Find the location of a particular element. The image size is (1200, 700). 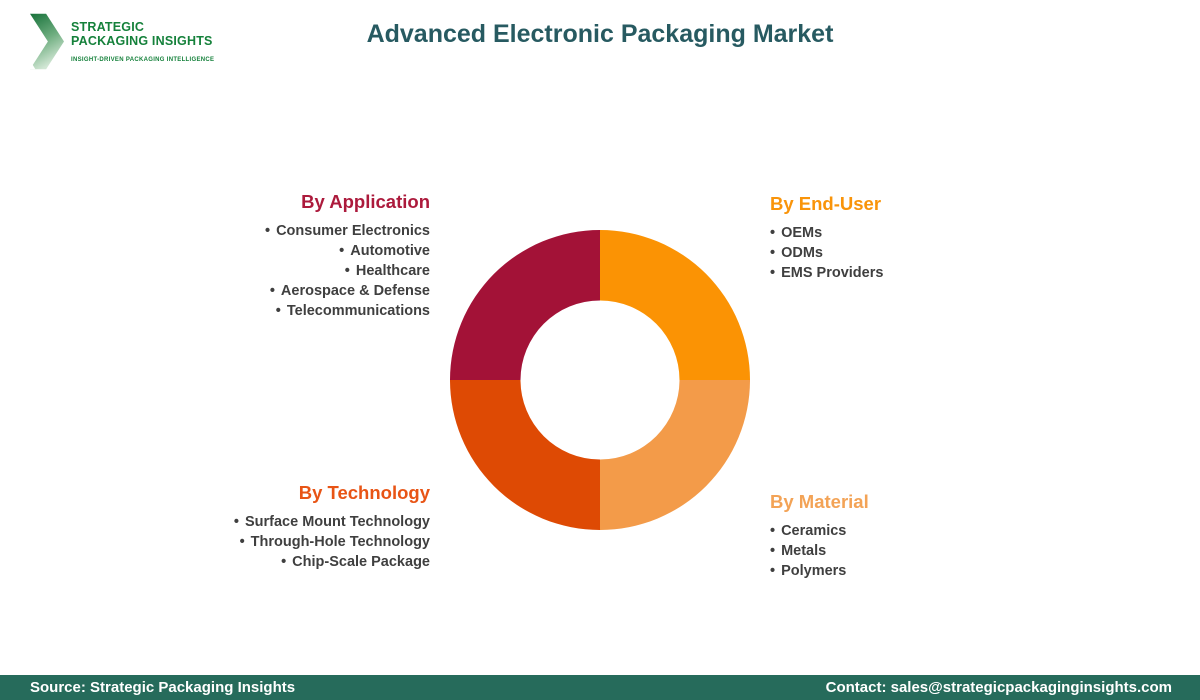

list-item: • Metals is located at coordinates (910, 551).